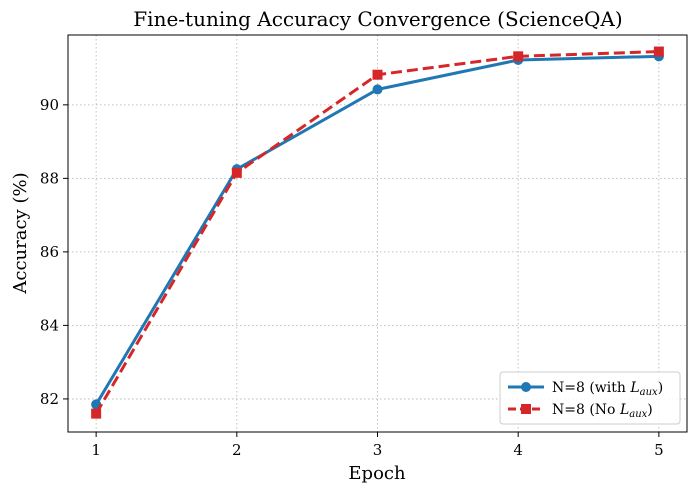  What do you see at coordinates (49, 325) in the screenshot?
I see `y-tick-label: 84` at bounding box center [49, 325].